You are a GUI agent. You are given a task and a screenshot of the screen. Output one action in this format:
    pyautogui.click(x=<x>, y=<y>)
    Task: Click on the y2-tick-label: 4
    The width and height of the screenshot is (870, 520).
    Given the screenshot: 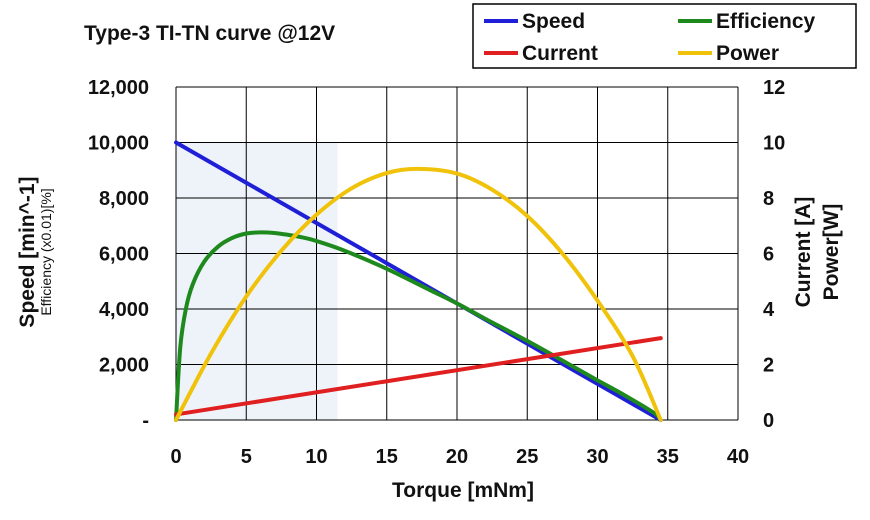 What is the action you would take?
    pyautogui.click(x=769, y=310)
    